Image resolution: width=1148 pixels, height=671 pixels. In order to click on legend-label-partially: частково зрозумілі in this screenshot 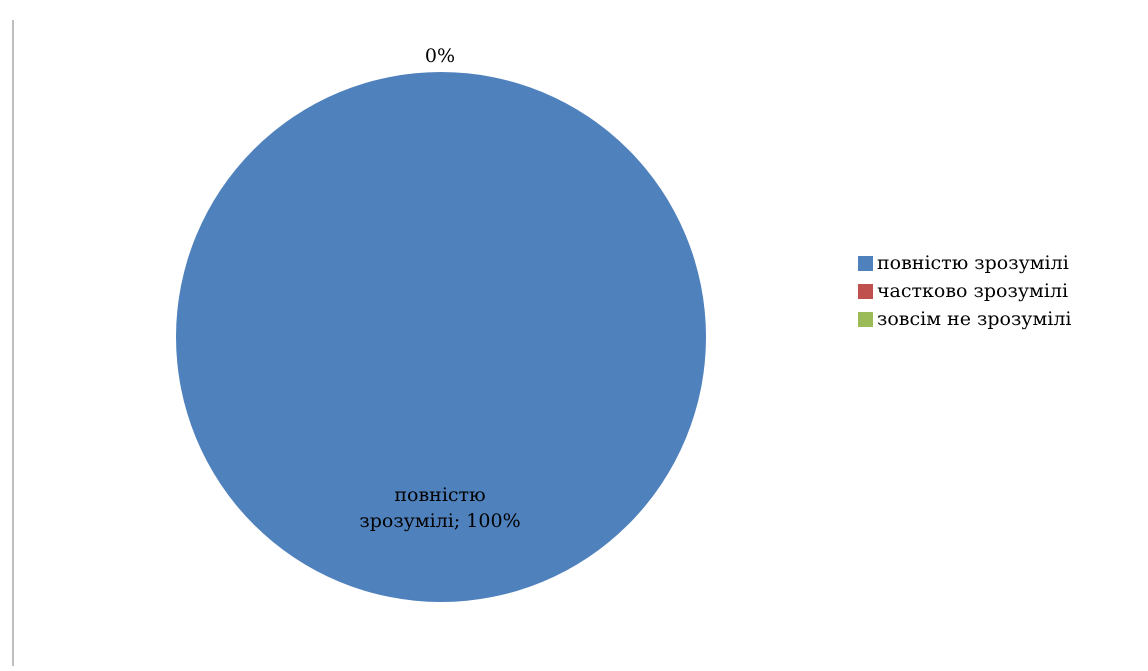, I will do `click(973, 291)`.